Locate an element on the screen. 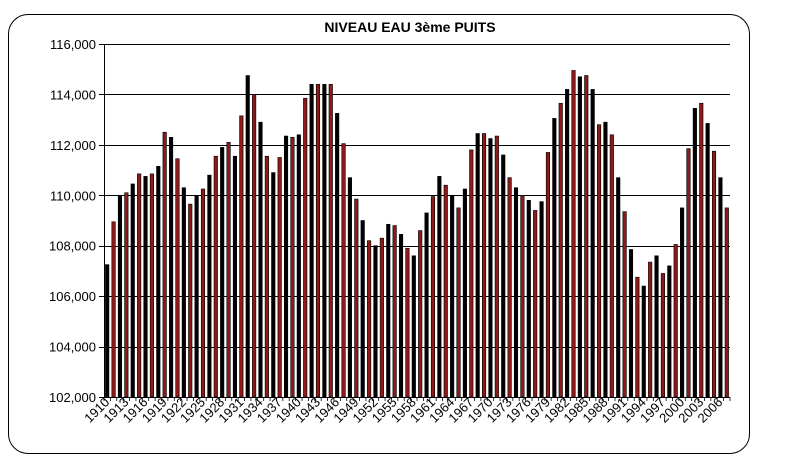 The width and height of the screenshot is (790, 467). bar-1925 is located at coordinates (203, 293).